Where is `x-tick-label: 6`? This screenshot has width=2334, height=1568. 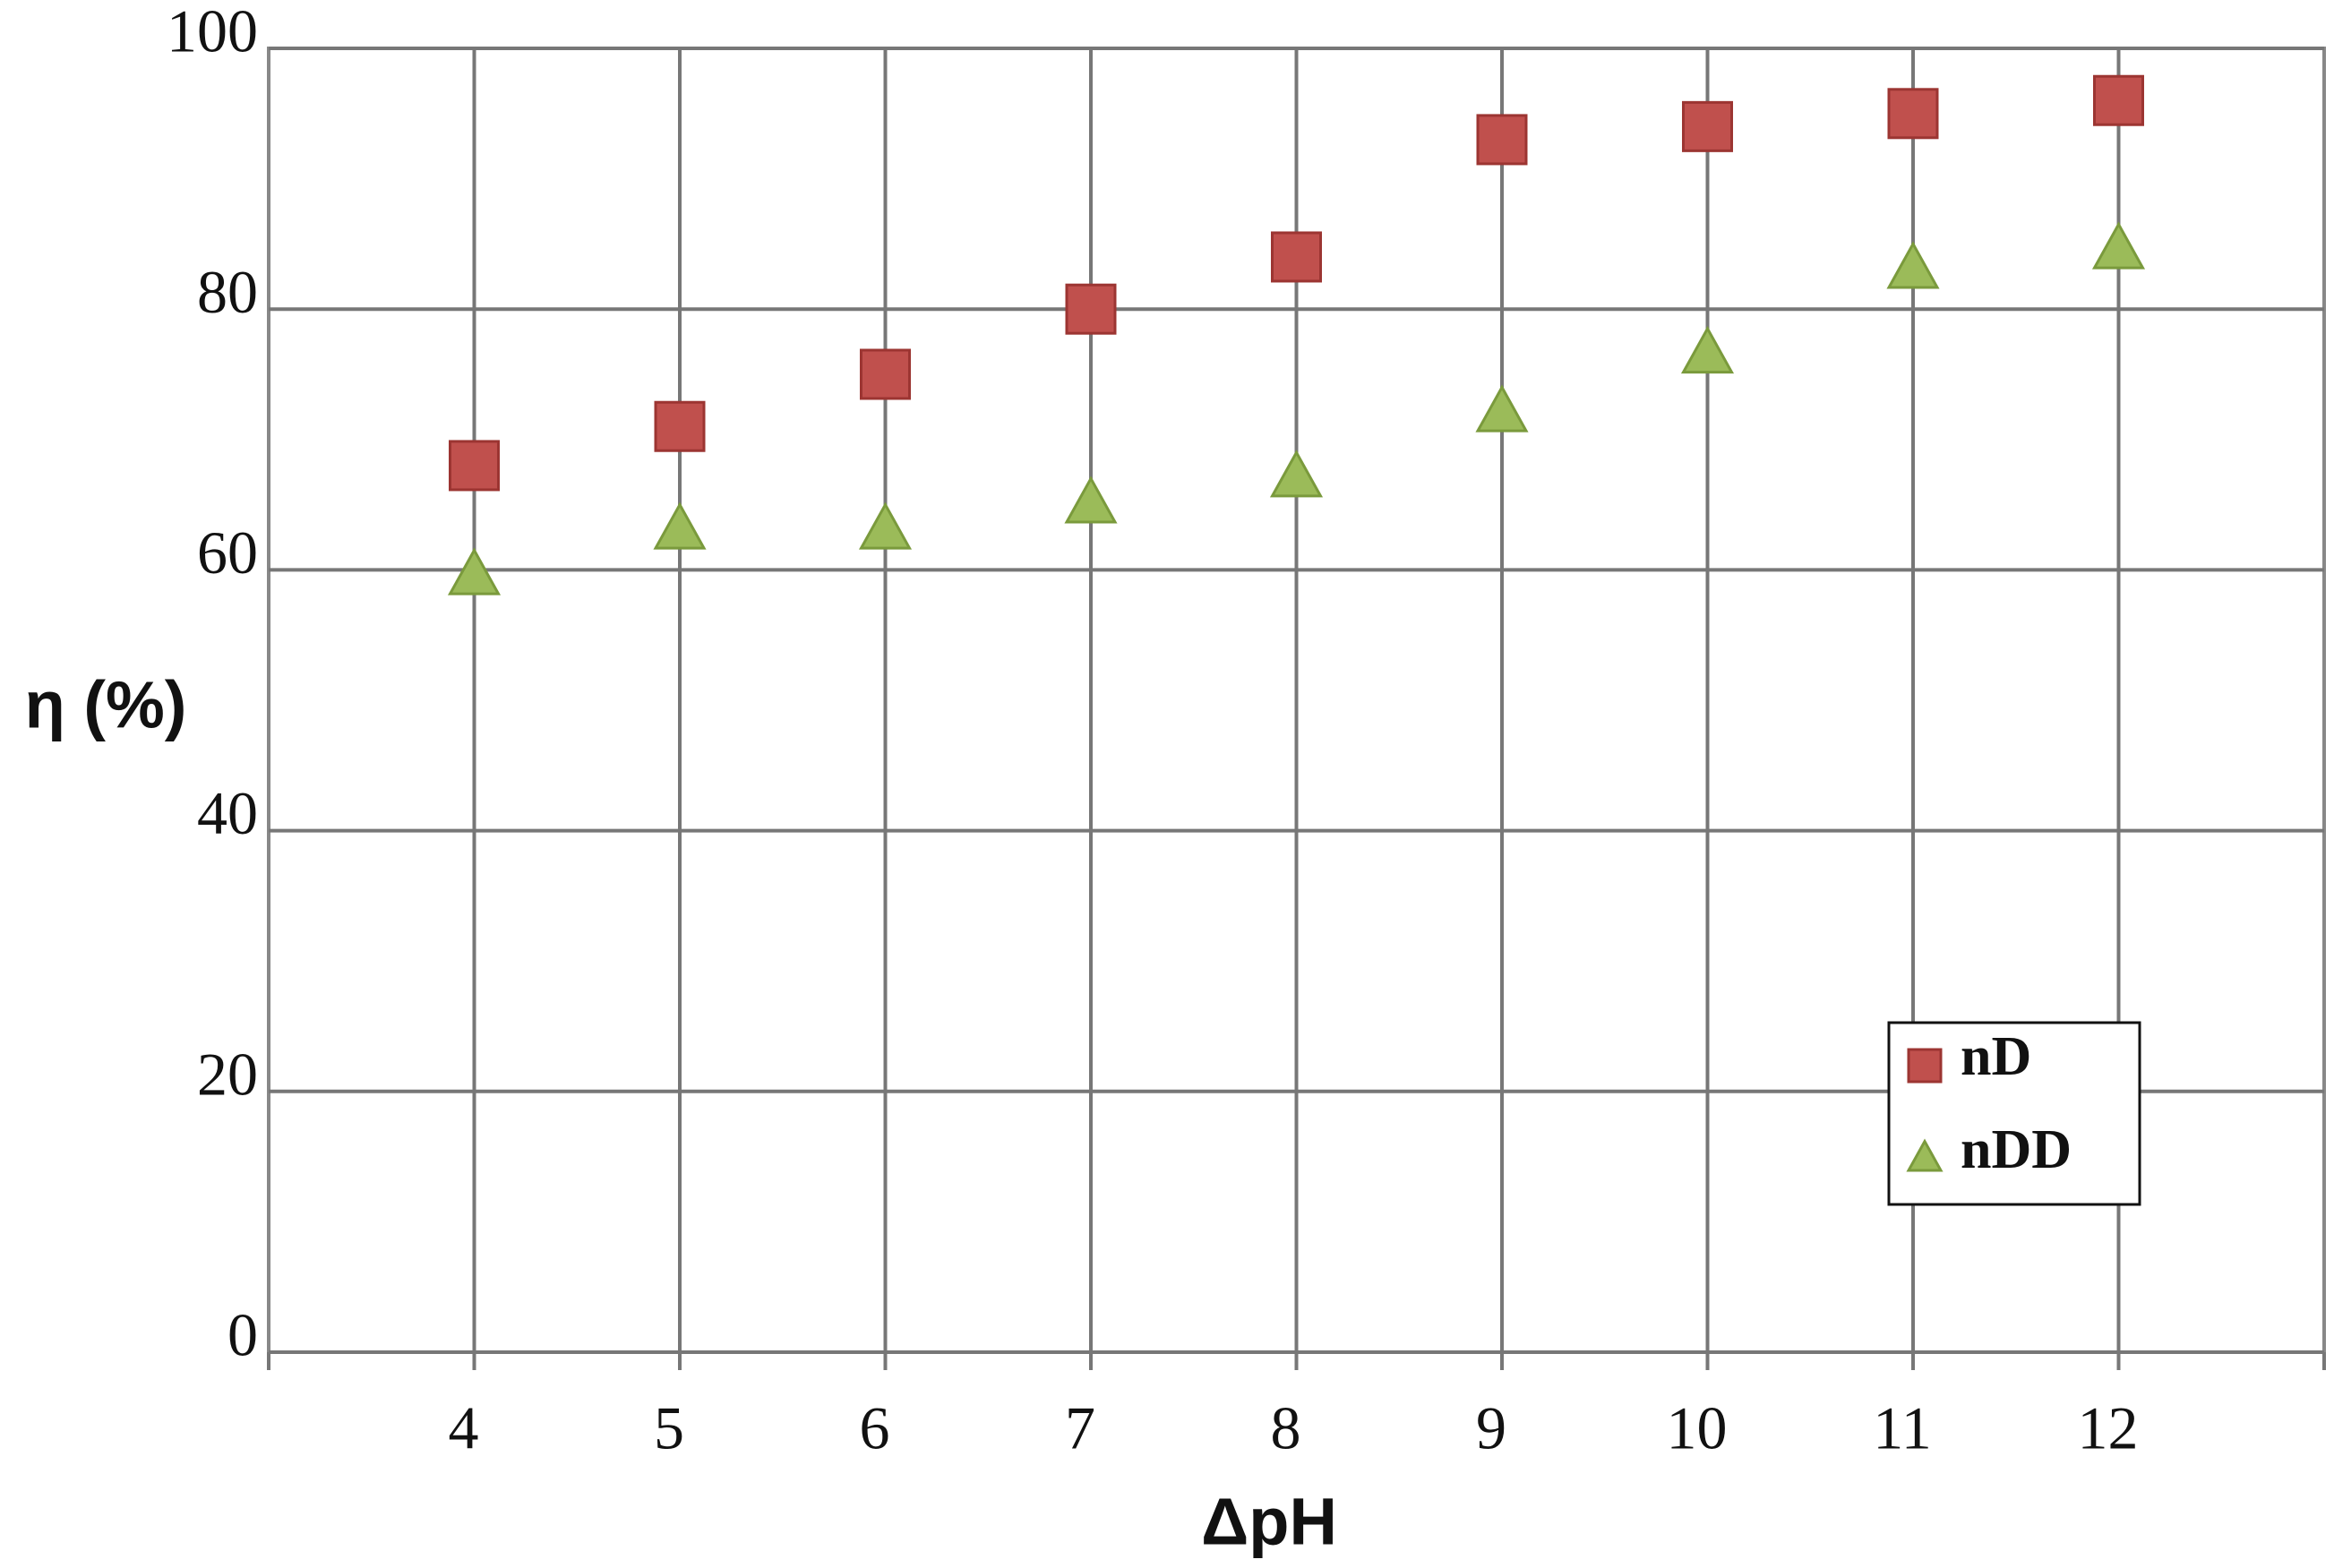 x-tick-label: 6 is located at coordinates (875, 1428).